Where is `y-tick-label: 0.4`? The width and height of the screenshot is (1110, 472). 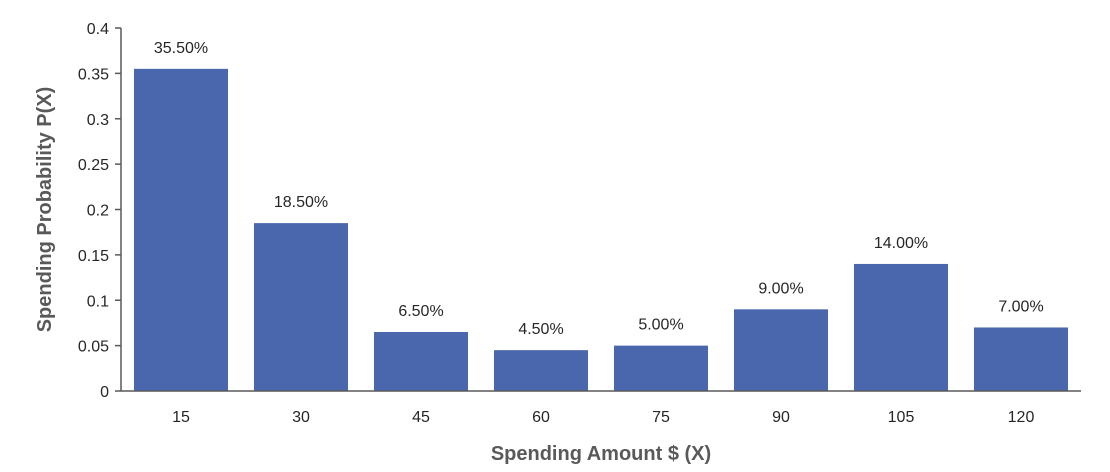
y-tick-label: 0.4 is located at coordinates (98, 29).